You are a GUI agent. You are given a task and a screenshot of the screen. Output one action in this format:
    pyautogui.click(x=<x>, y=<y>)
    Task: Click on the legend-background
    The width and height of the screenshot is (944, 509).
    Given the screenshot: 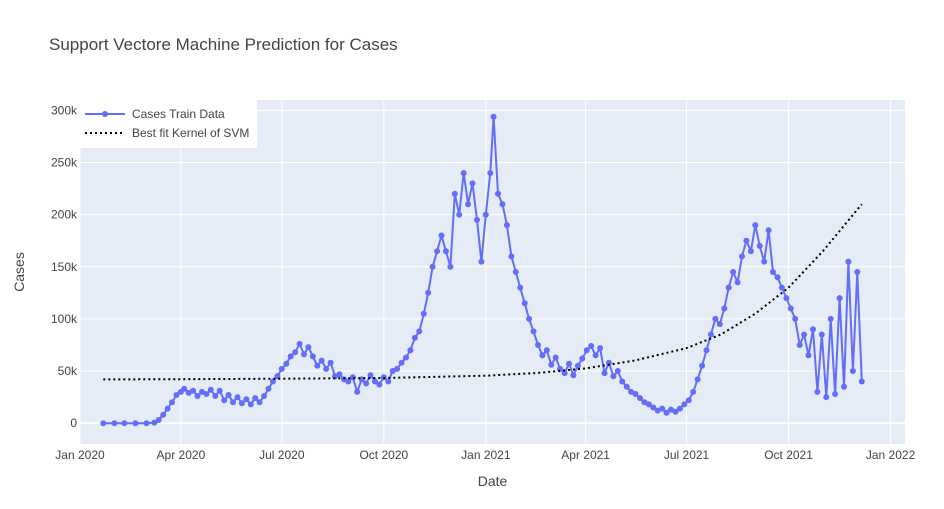 What is the action you would take?
    pyautogui.click(x=168, y=124)
    